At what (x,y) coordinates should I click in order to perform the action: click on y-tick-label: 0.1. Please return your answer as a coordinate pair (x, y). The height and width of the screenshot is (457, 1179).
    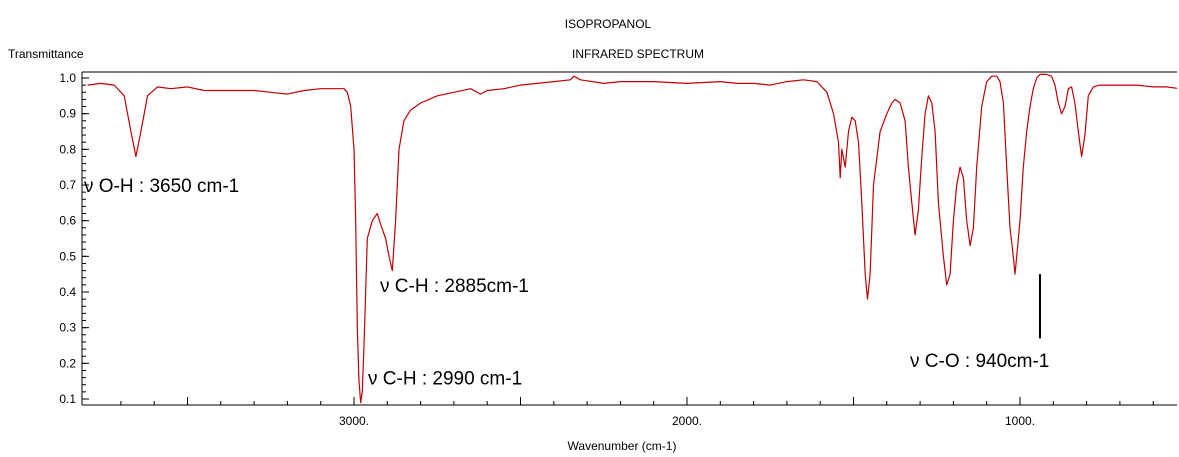
    Looking at the image, I should click on (67, 399).